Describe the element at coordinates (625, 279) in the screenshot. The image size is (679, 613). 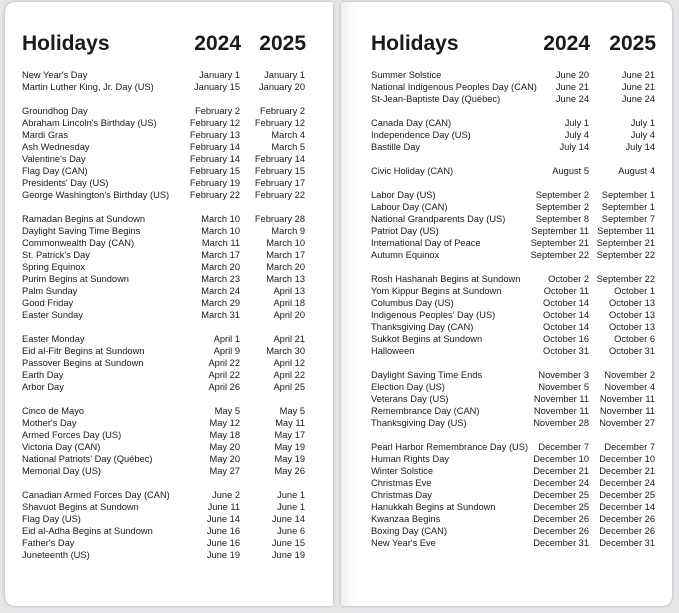
I see `date: September 22` at that location.